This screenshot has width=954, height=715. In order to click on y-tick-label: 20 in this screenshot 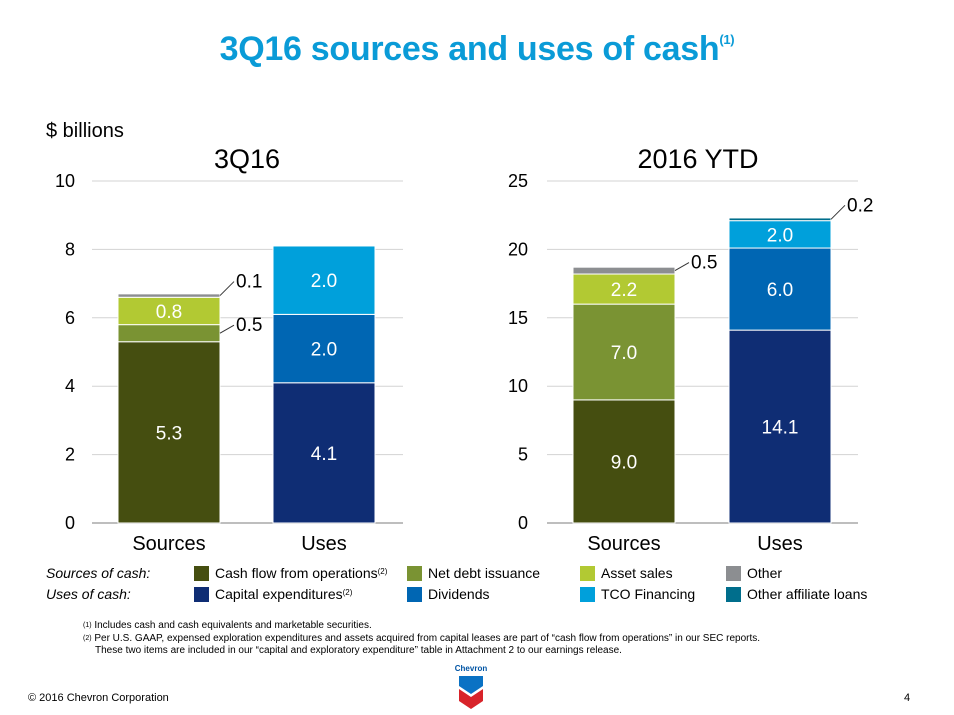, I will do `click(518, 249)`.